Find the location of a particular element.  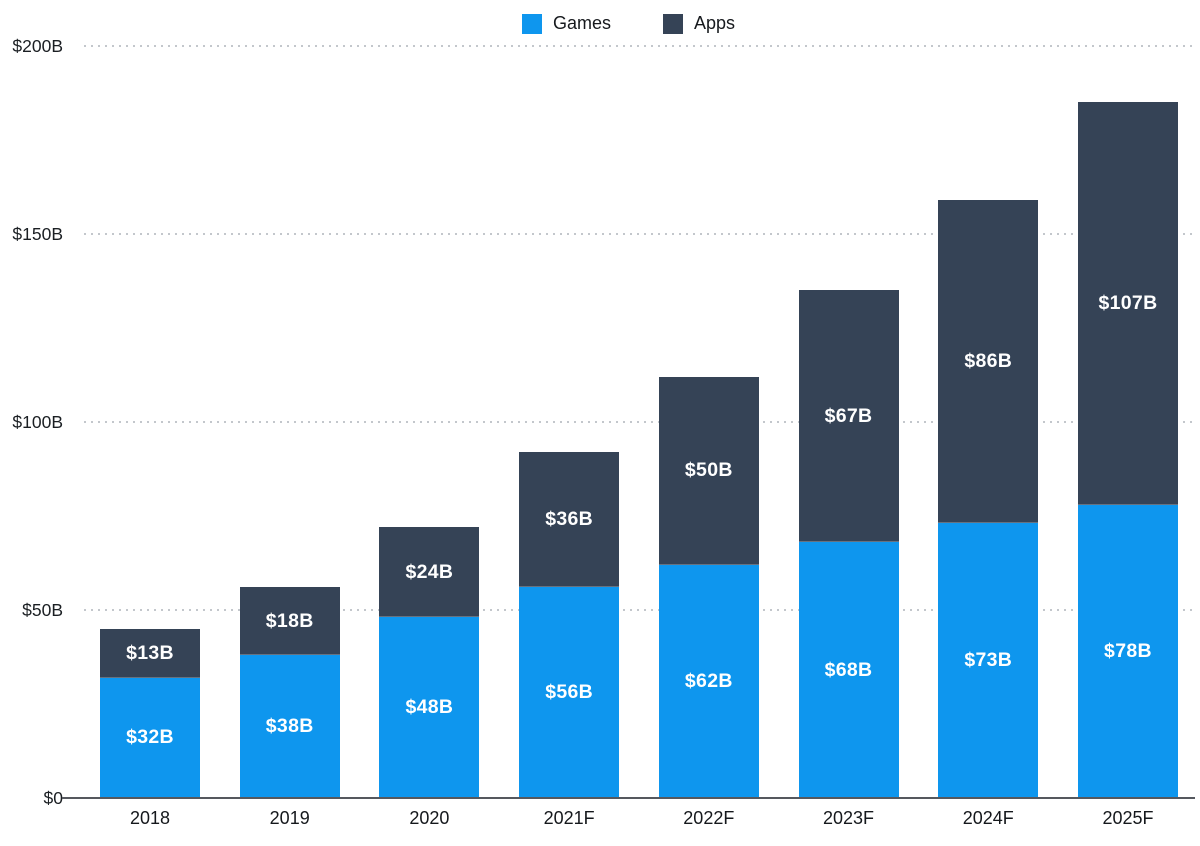

gridline-100b is located at coordinates (639, 421).